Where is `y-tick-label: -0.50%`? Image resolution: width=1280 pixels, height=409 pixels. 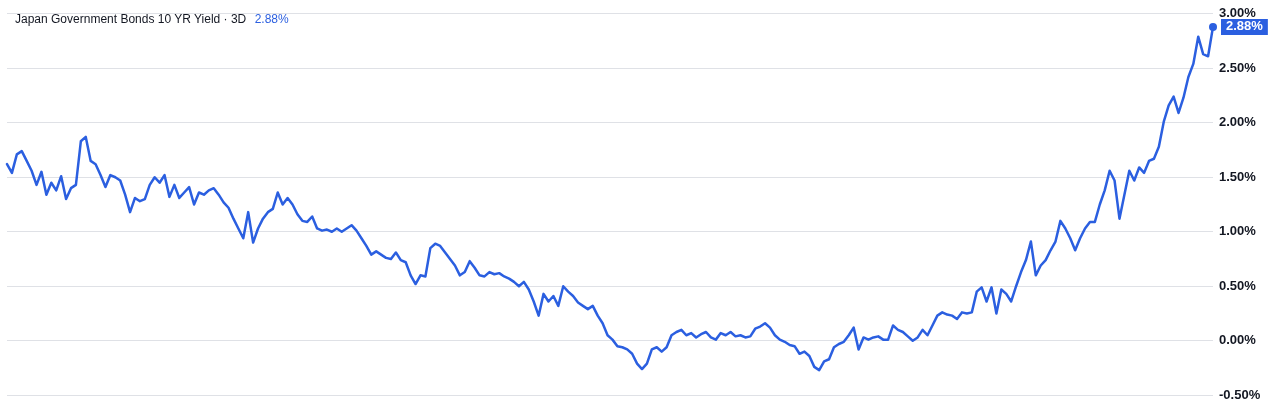 y-tick-label: -0.50% is located at coordinates (1240, 394).